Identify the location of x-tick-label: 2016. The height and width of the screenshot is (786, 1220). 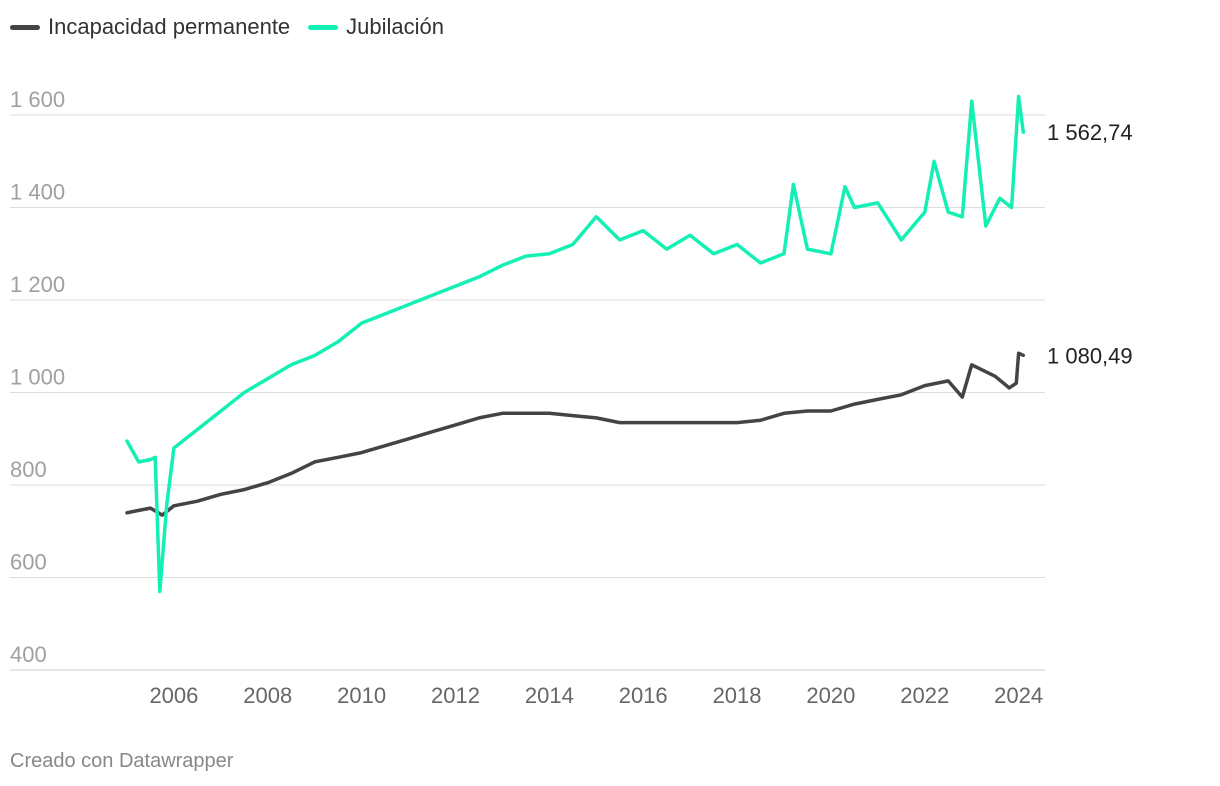
(643, 695).